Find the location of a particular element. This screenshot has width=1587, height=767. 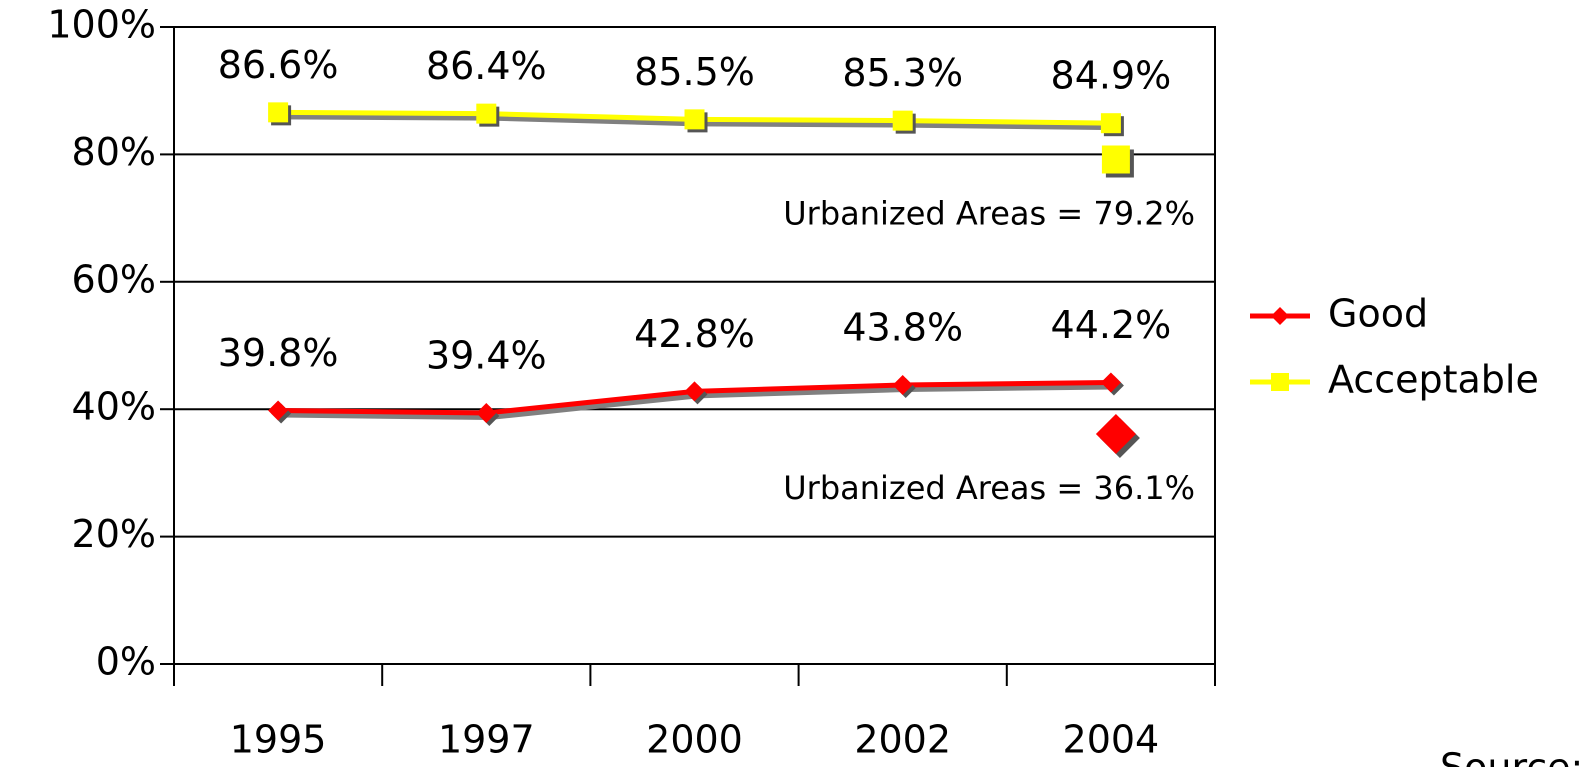

value-label: 86.6% is located at coordinates (278, 65).